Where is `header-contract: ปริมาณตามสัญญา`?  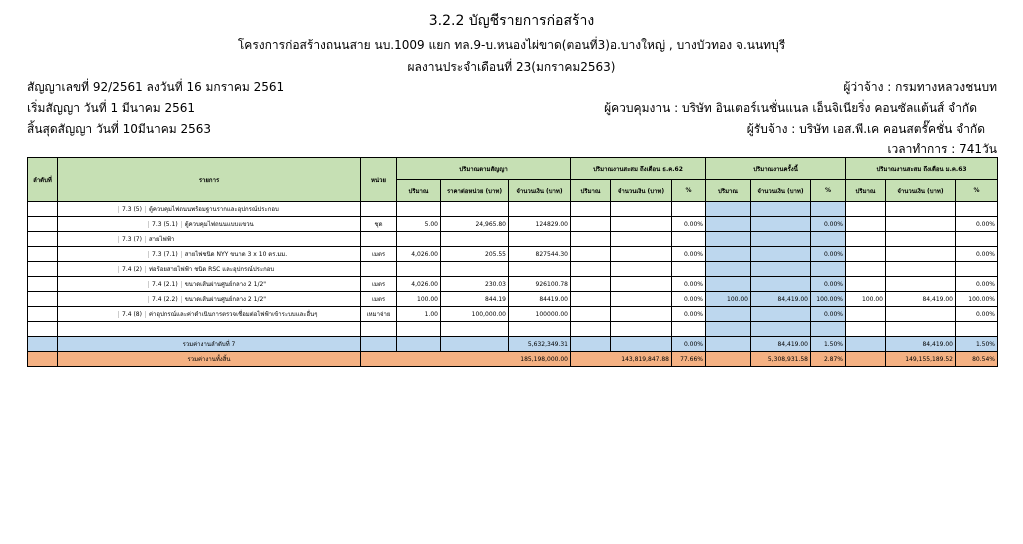 header-contract: ปริมาณตามสัญญา is located at coordinates (483, 168).